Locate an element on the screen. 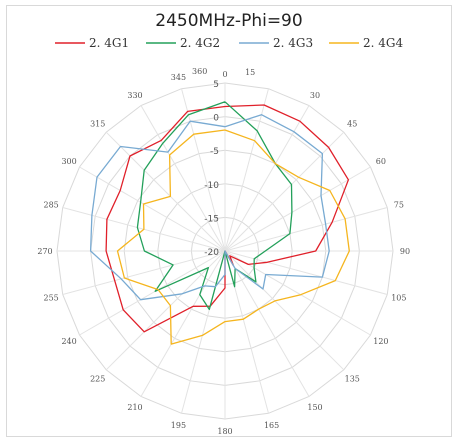 The height and width of the screenshot is (441, 456). angle-tick-label: 345 is located at coordinates (178, 77).